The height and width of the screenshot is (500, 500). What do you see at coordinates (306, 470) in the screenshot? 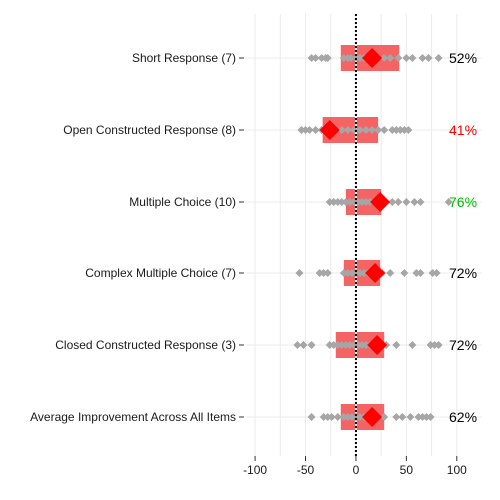
I see `x-tick-label: -50` at bounding box center [306, 470].